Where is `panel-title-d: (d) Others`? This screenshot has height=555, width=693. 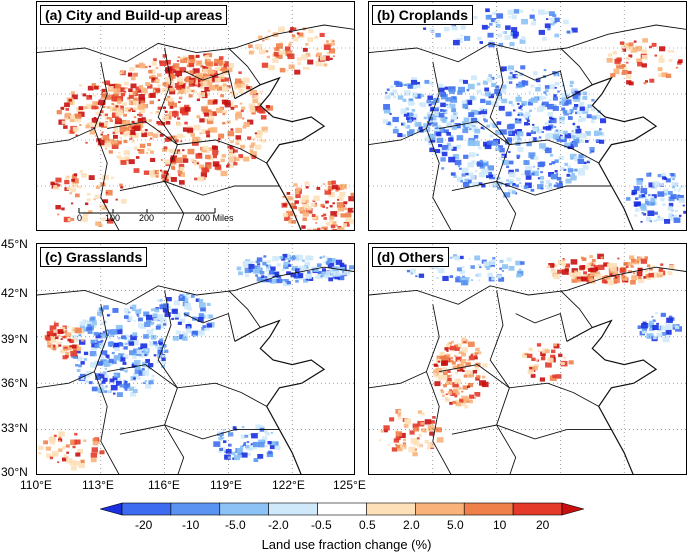 panel-title-d: (d) Others is located at coordinates (410, 257).